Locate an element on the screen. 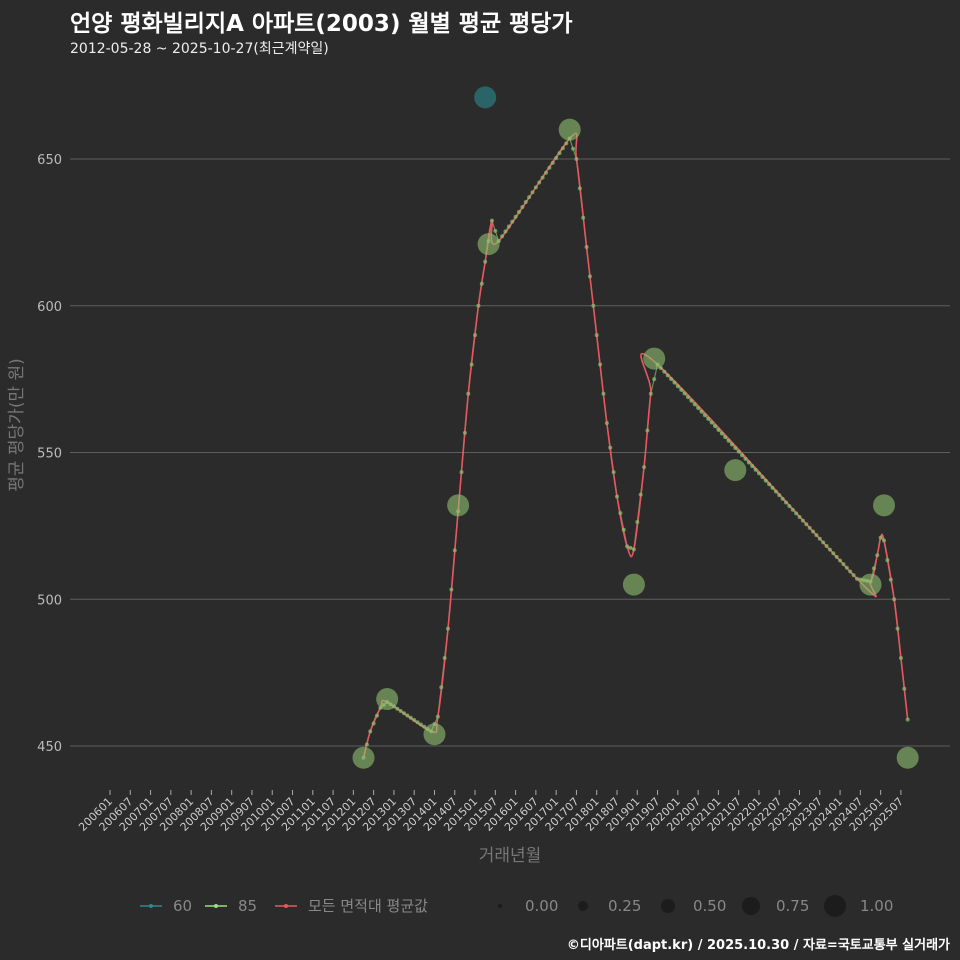  y-tick-label: 650 is located at coordinates (49, 160).